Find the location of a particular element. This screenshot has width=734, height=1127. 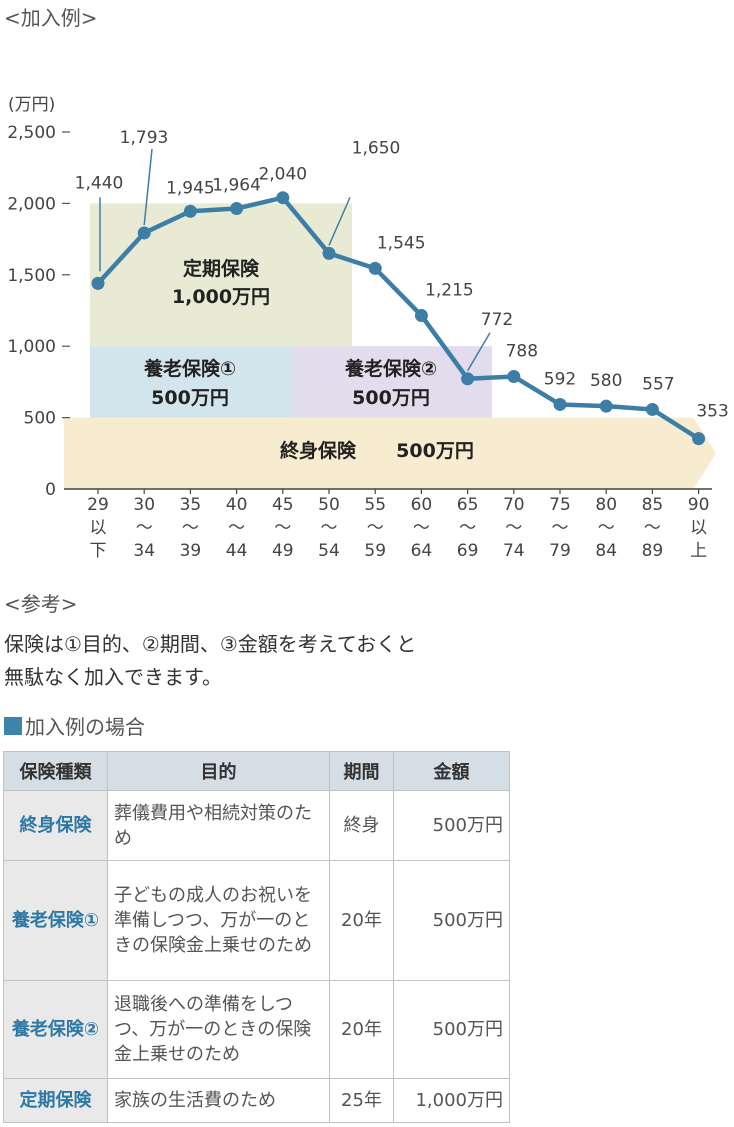

coverage-label-teiki-amount: 1,000万円 is located at coordinates (221, 297).